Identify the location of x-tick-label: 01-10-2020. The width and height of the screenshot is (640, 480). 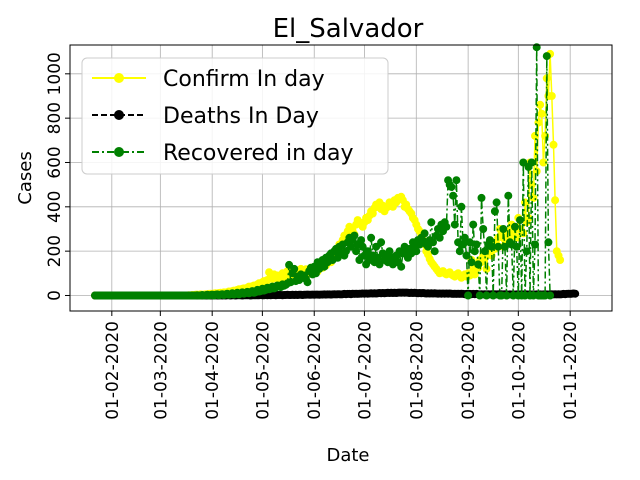
(519, 370).